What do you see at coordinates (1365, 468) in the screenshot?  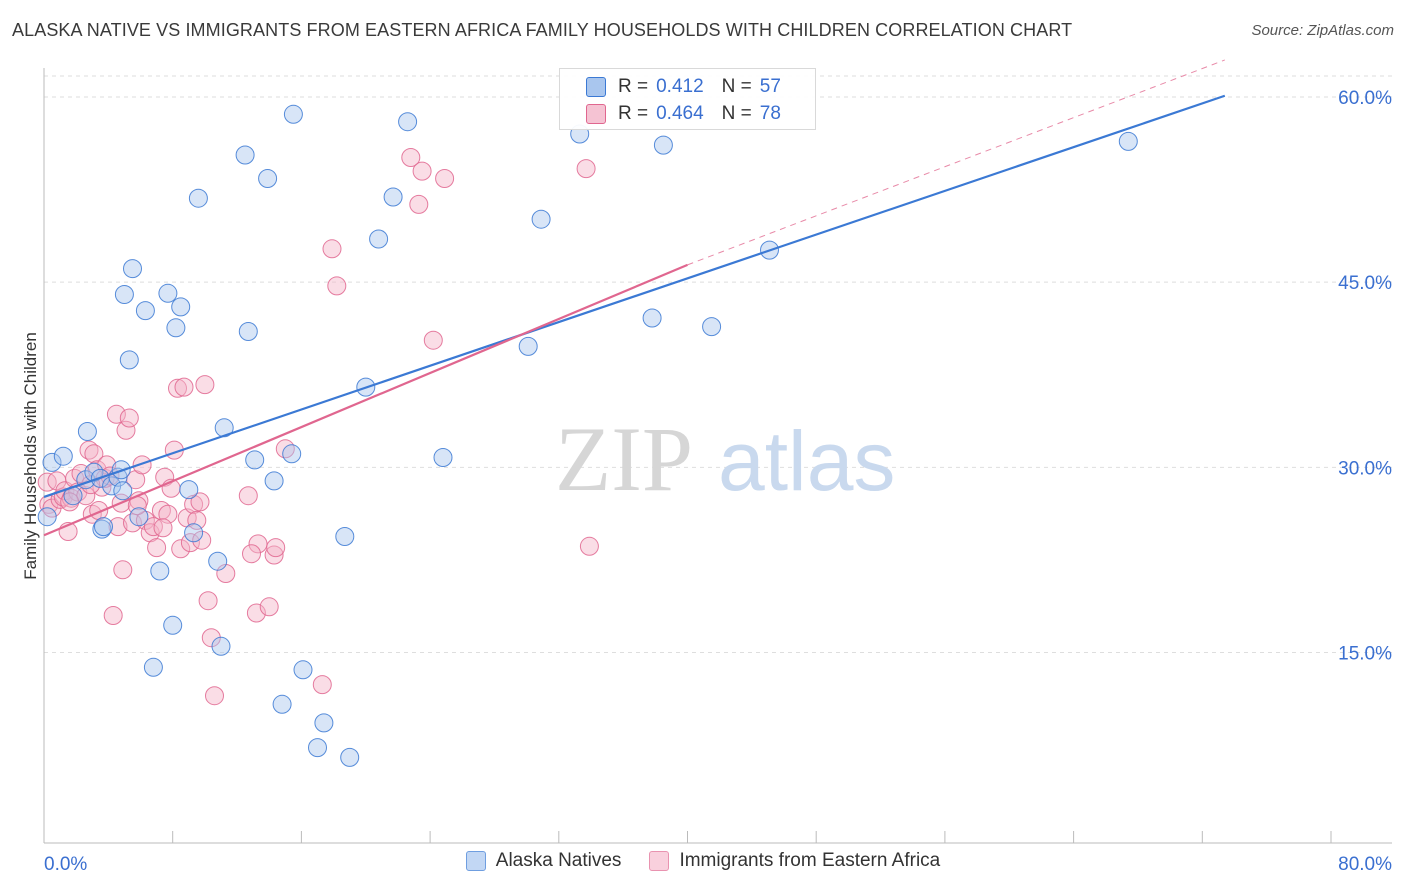 I see `y-tick-label: 30.0%` at bounding box center [1365, 468].